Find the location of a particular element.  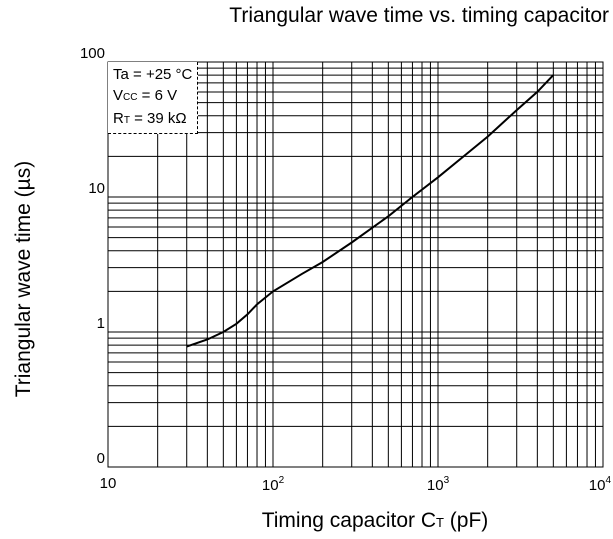

condition-ta: Ta = +25 °C is located at coordinates (153, 74).